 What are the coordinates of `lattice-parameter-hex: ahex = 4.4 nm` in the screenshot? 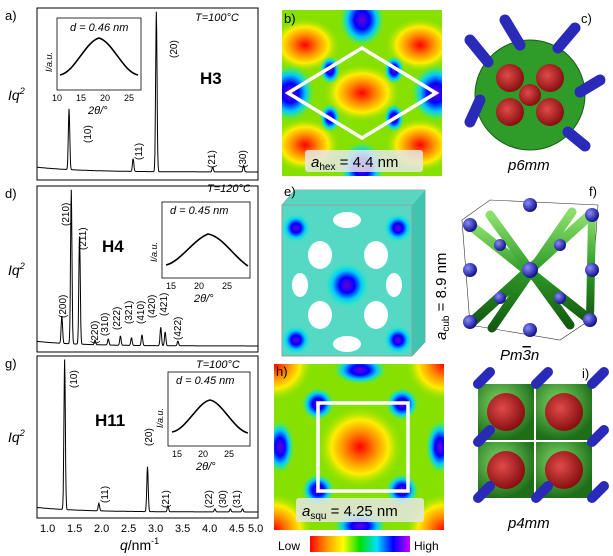 It's located at (354, 163).